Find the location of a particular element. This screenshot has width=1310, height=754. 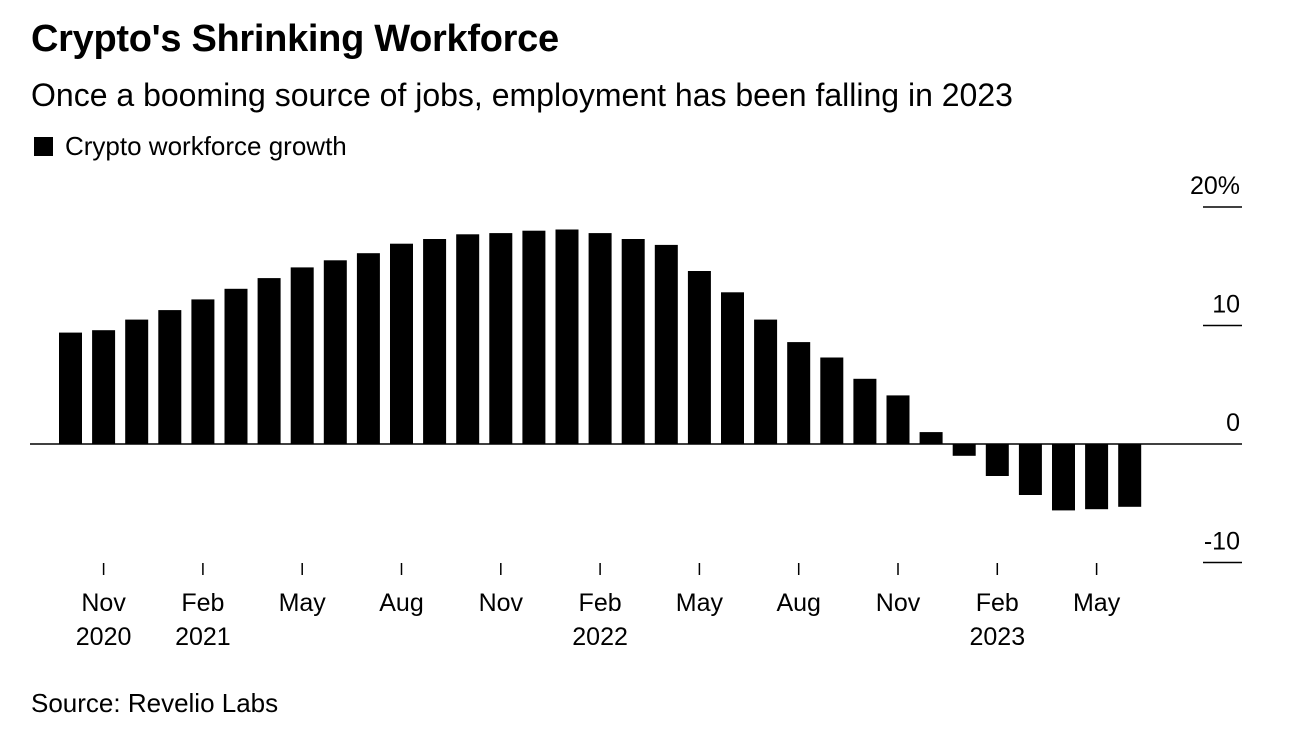

legend-swatch is located at coordinates (43, 146).